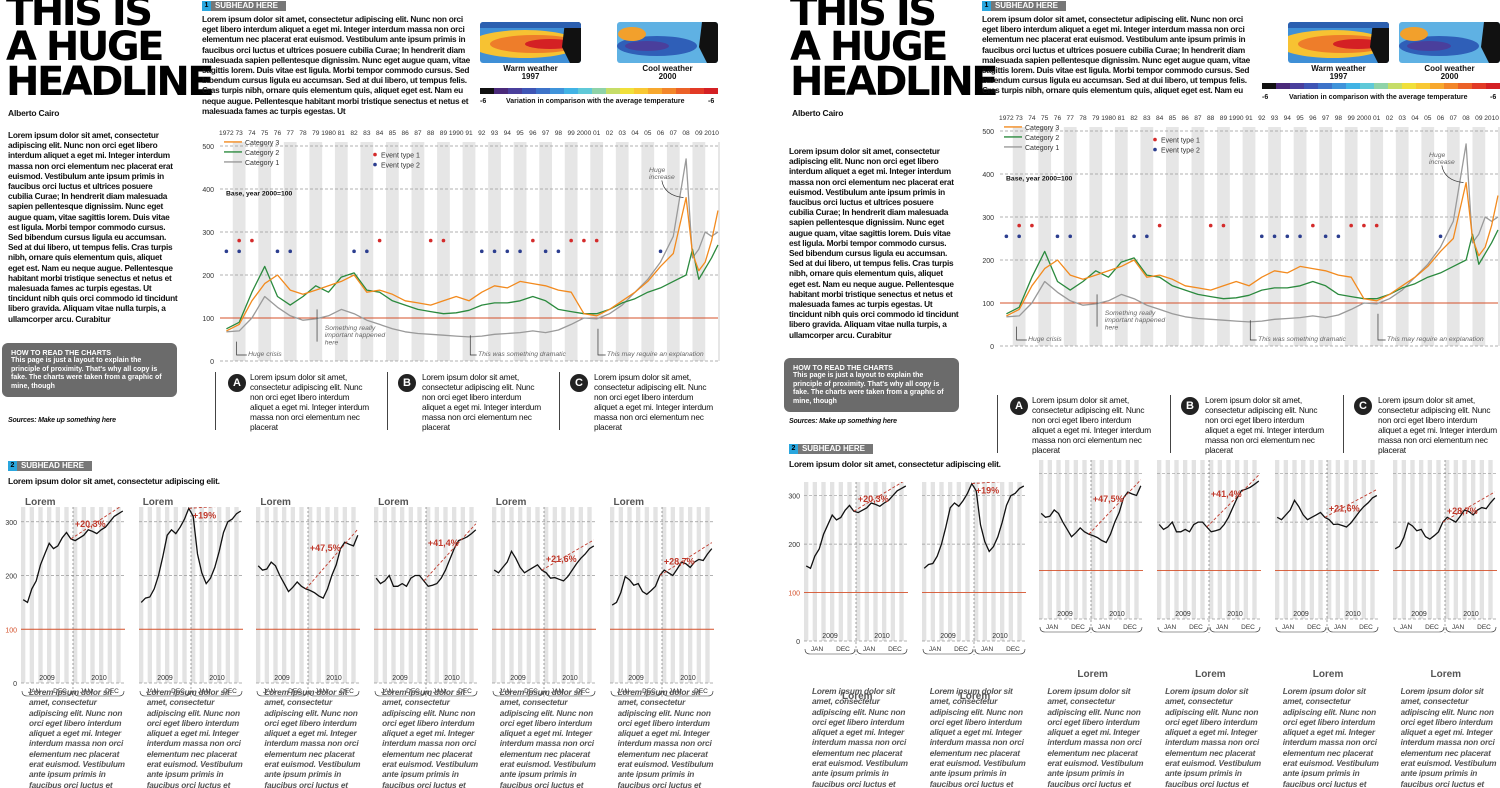  What do you see at coordinates (1449, 72) in the screenshot?
I see `cool-map-label: Cool weather 2000` at bounding box center [1449, 72].